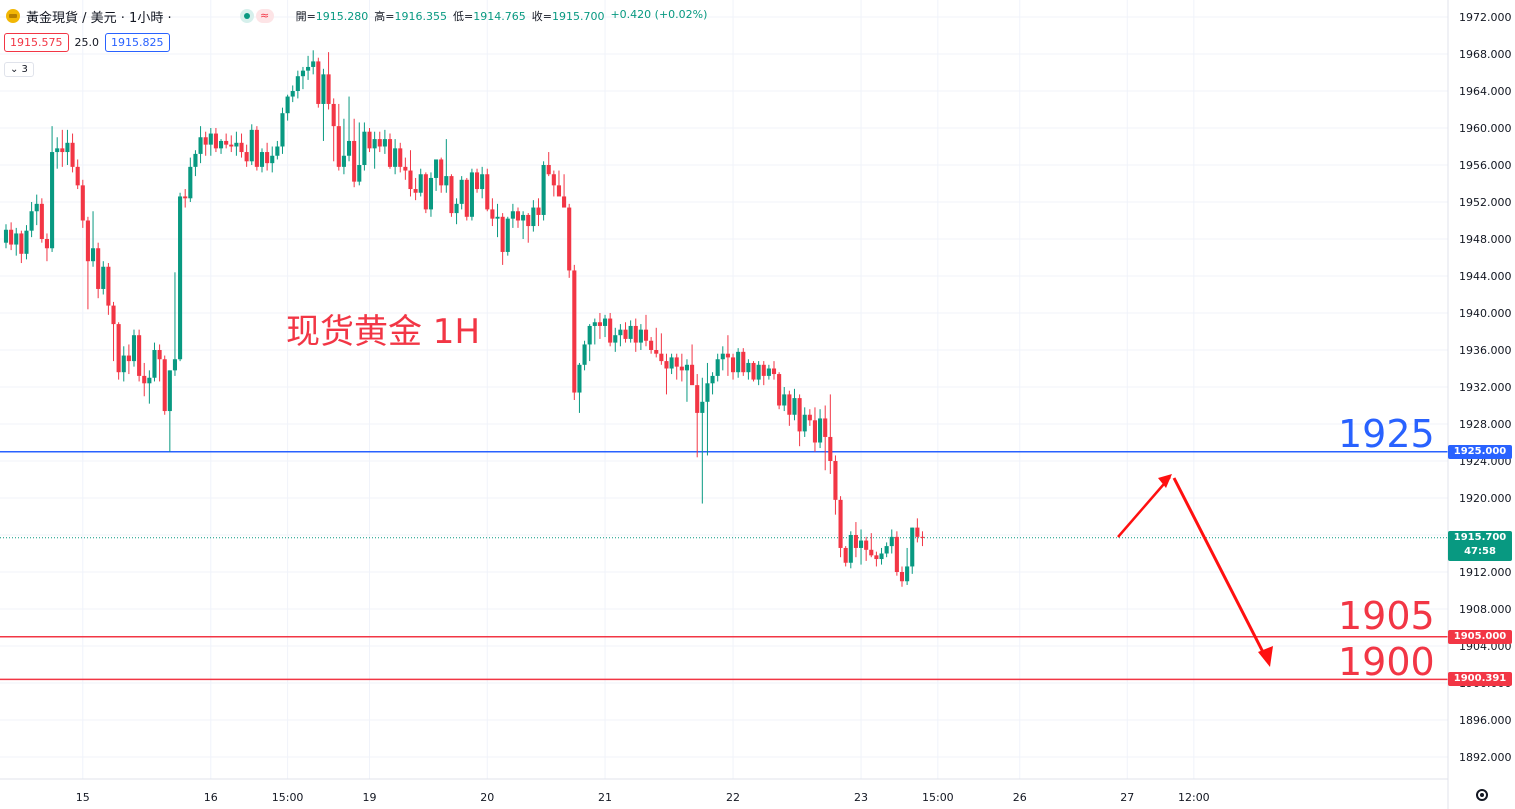  Describe the element at coordinates (1386, 434) in the screenshot. I see `level-tag-1925: 1925` at that location.